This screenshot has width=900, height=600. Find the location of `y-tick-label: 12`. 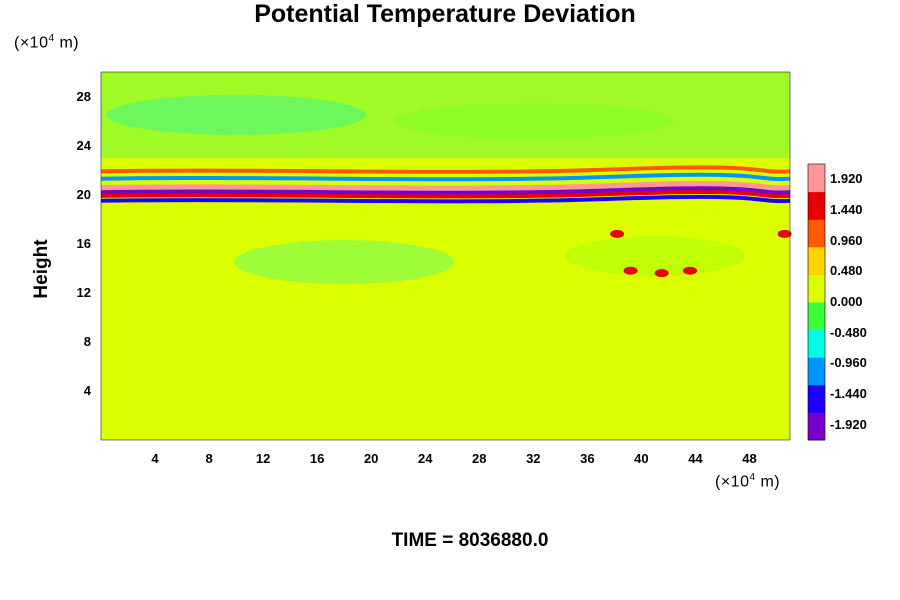

y-tick-label: 12 is located at coordinates (83, 292).